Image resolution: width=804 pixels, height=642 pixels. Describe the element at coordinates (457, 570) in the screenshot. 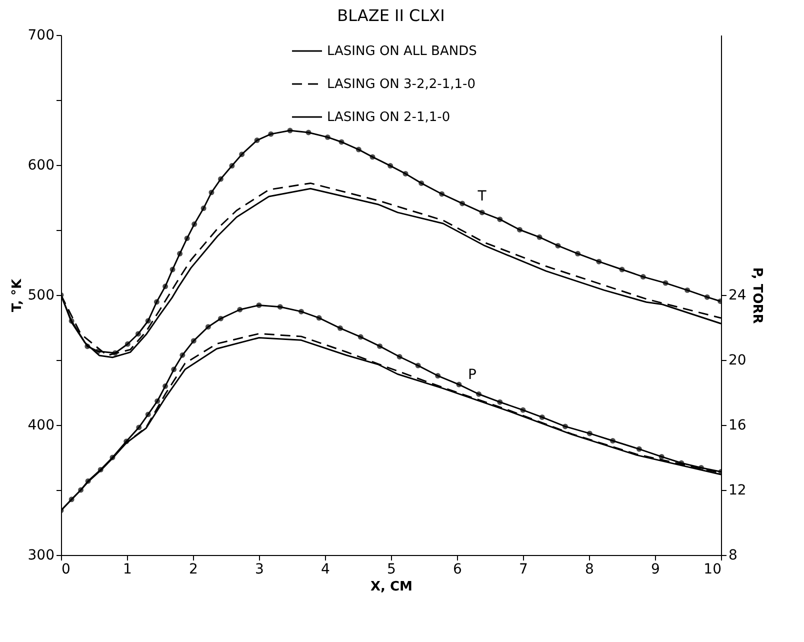

I see `x-tick-label: 6` at that location.